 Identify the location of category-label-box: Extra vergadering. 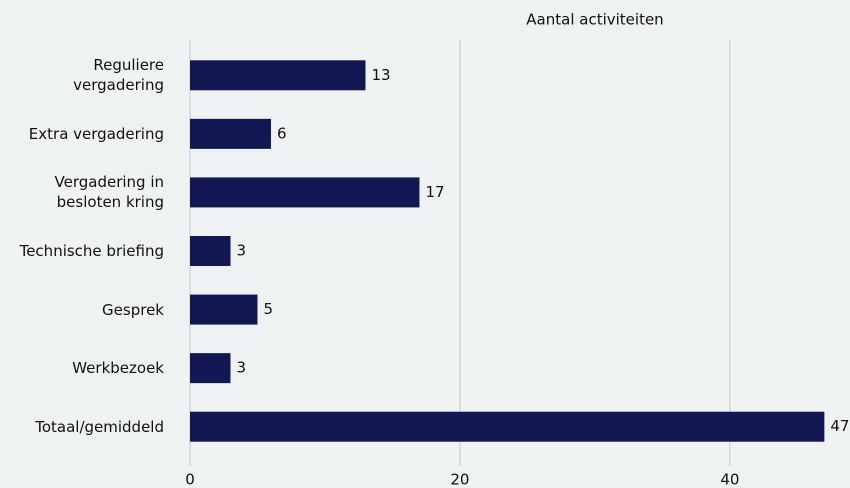
(96, 133).